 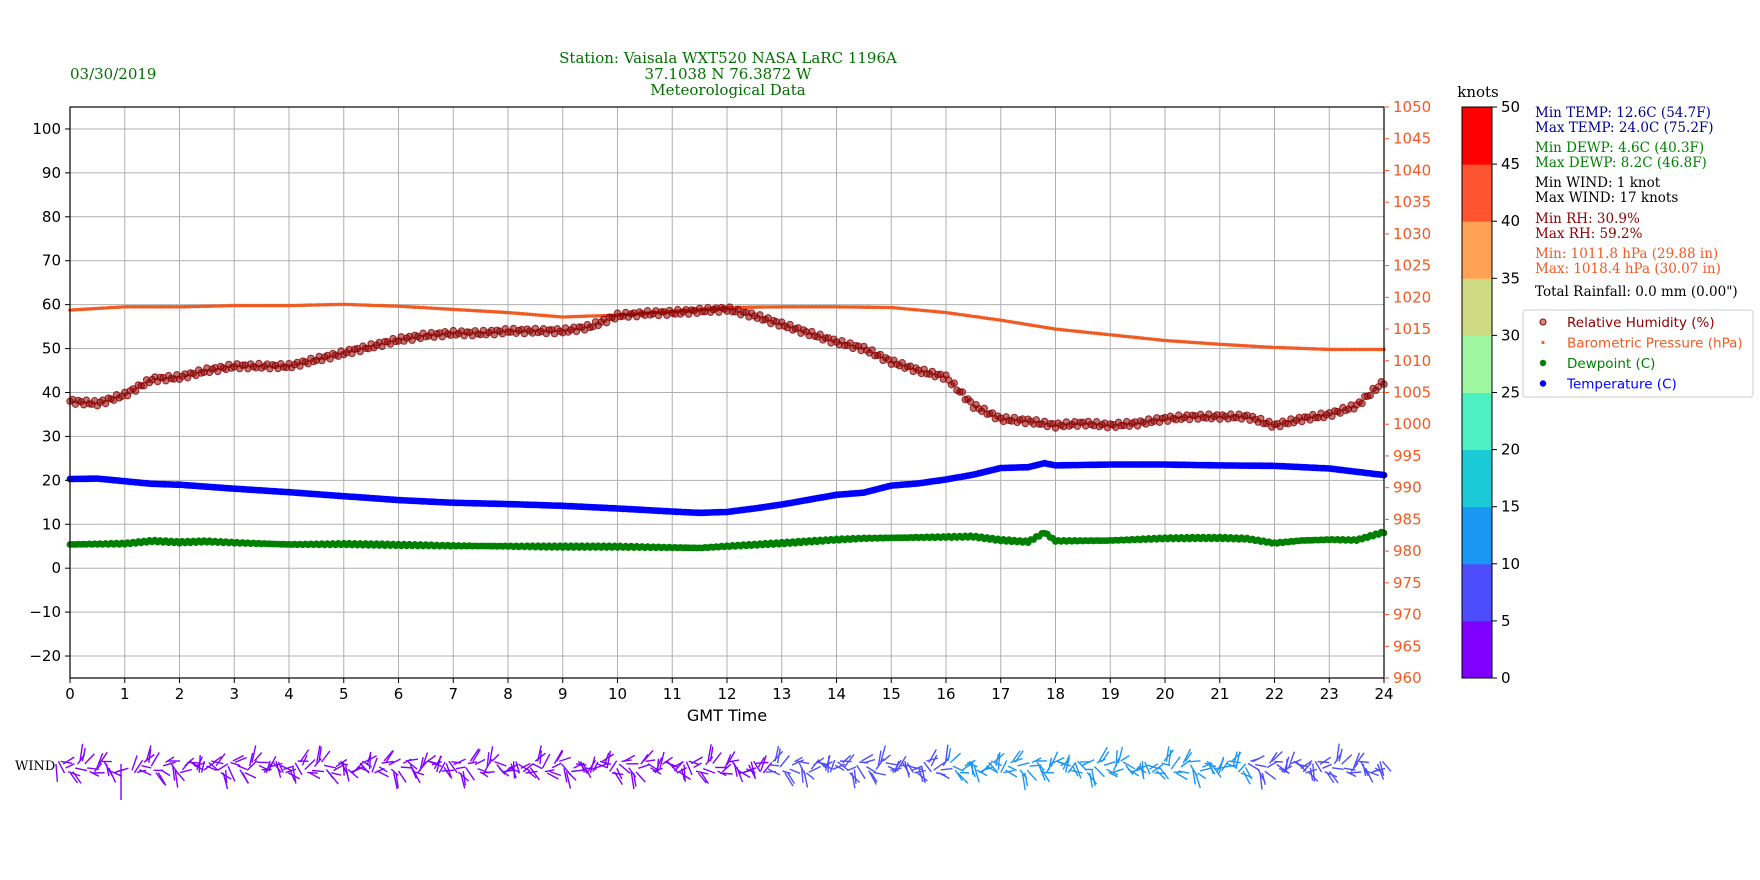 What do you see at coordinates (1543, 322) in the screenshot?
I see `legend-marker-rh` at bounding box center [1543, 322].